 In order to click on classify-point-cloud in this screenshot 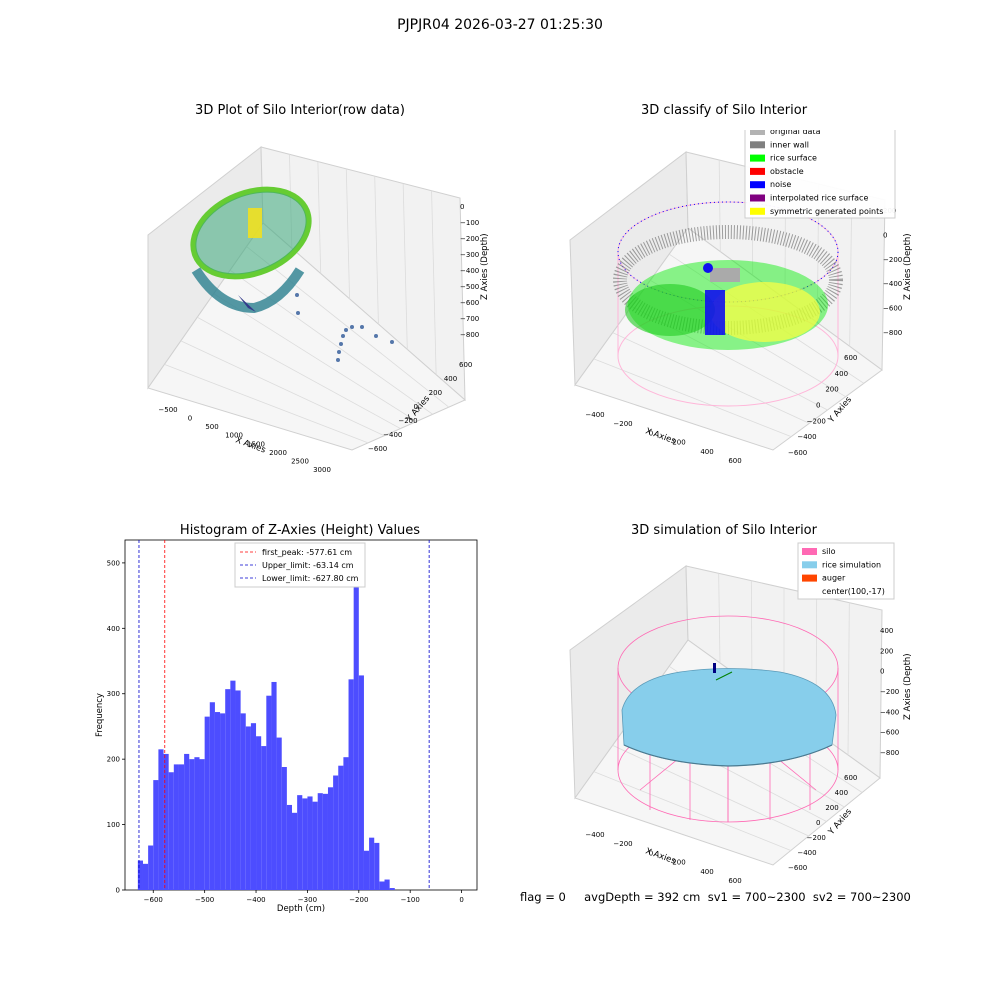, I will do `click(728, 304)`.